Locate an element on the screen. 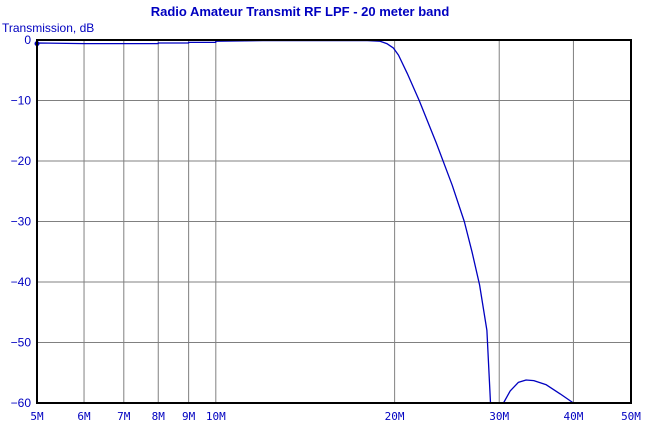 This screenshot has height=427, width=659. x-tick-label: 50M is located at coordinates (631, 416).